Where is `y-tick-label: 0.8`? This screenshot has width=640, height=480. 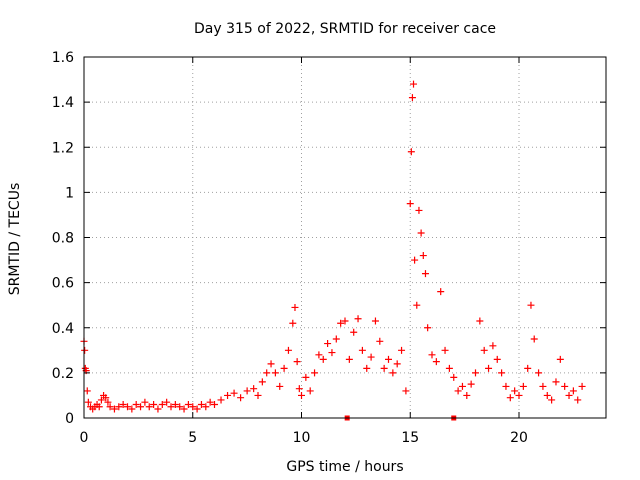 y-tick-label: 0.8 is located at coordinates (63, 239).